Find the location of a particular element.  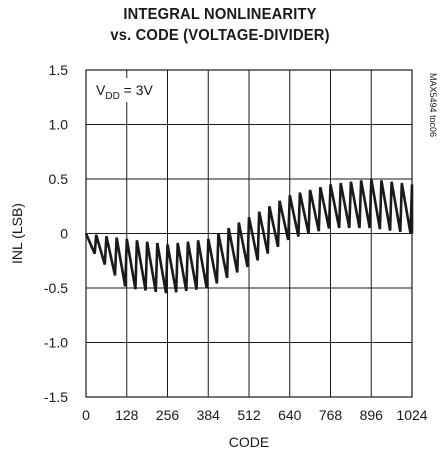

vdd-annotation: VDD = 3V is located at coordinates (125, 92).